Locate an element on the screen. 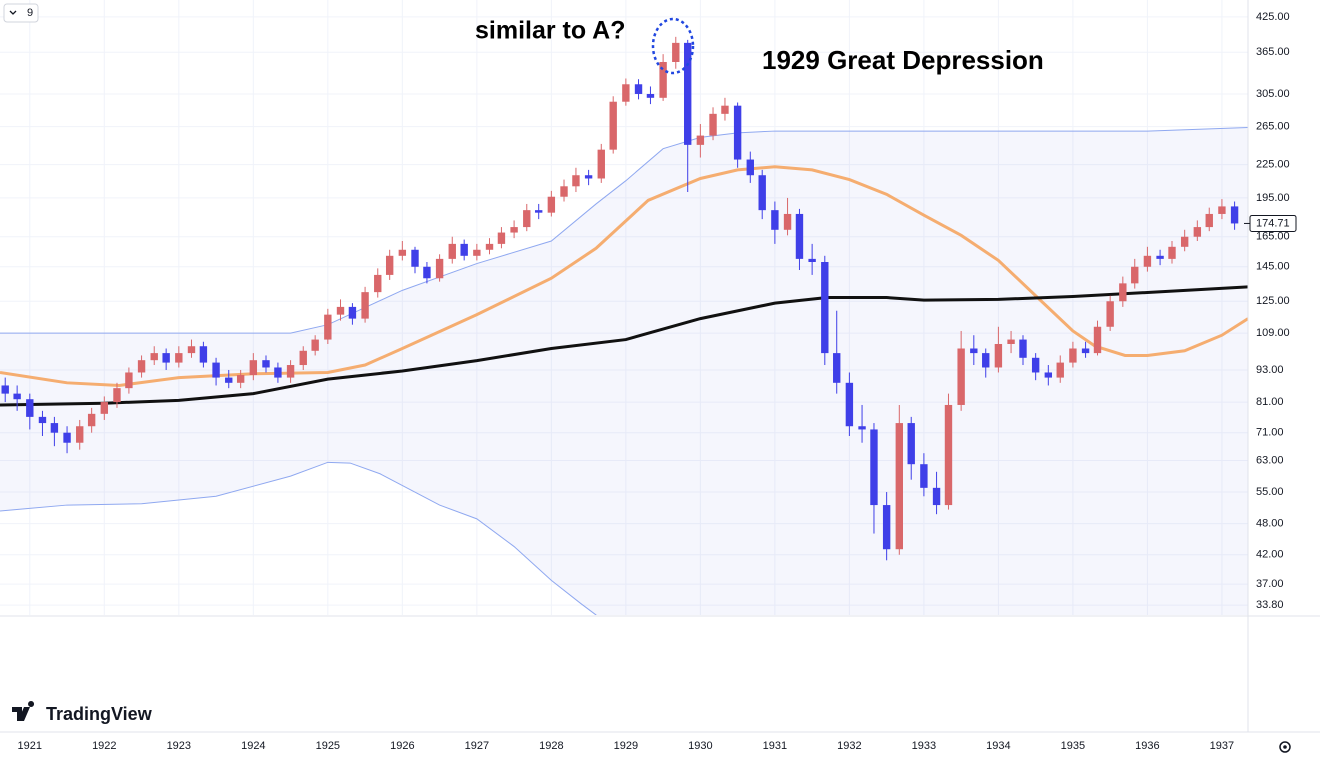  x-tick-label: 1934 is located at coordinates (998, 746).